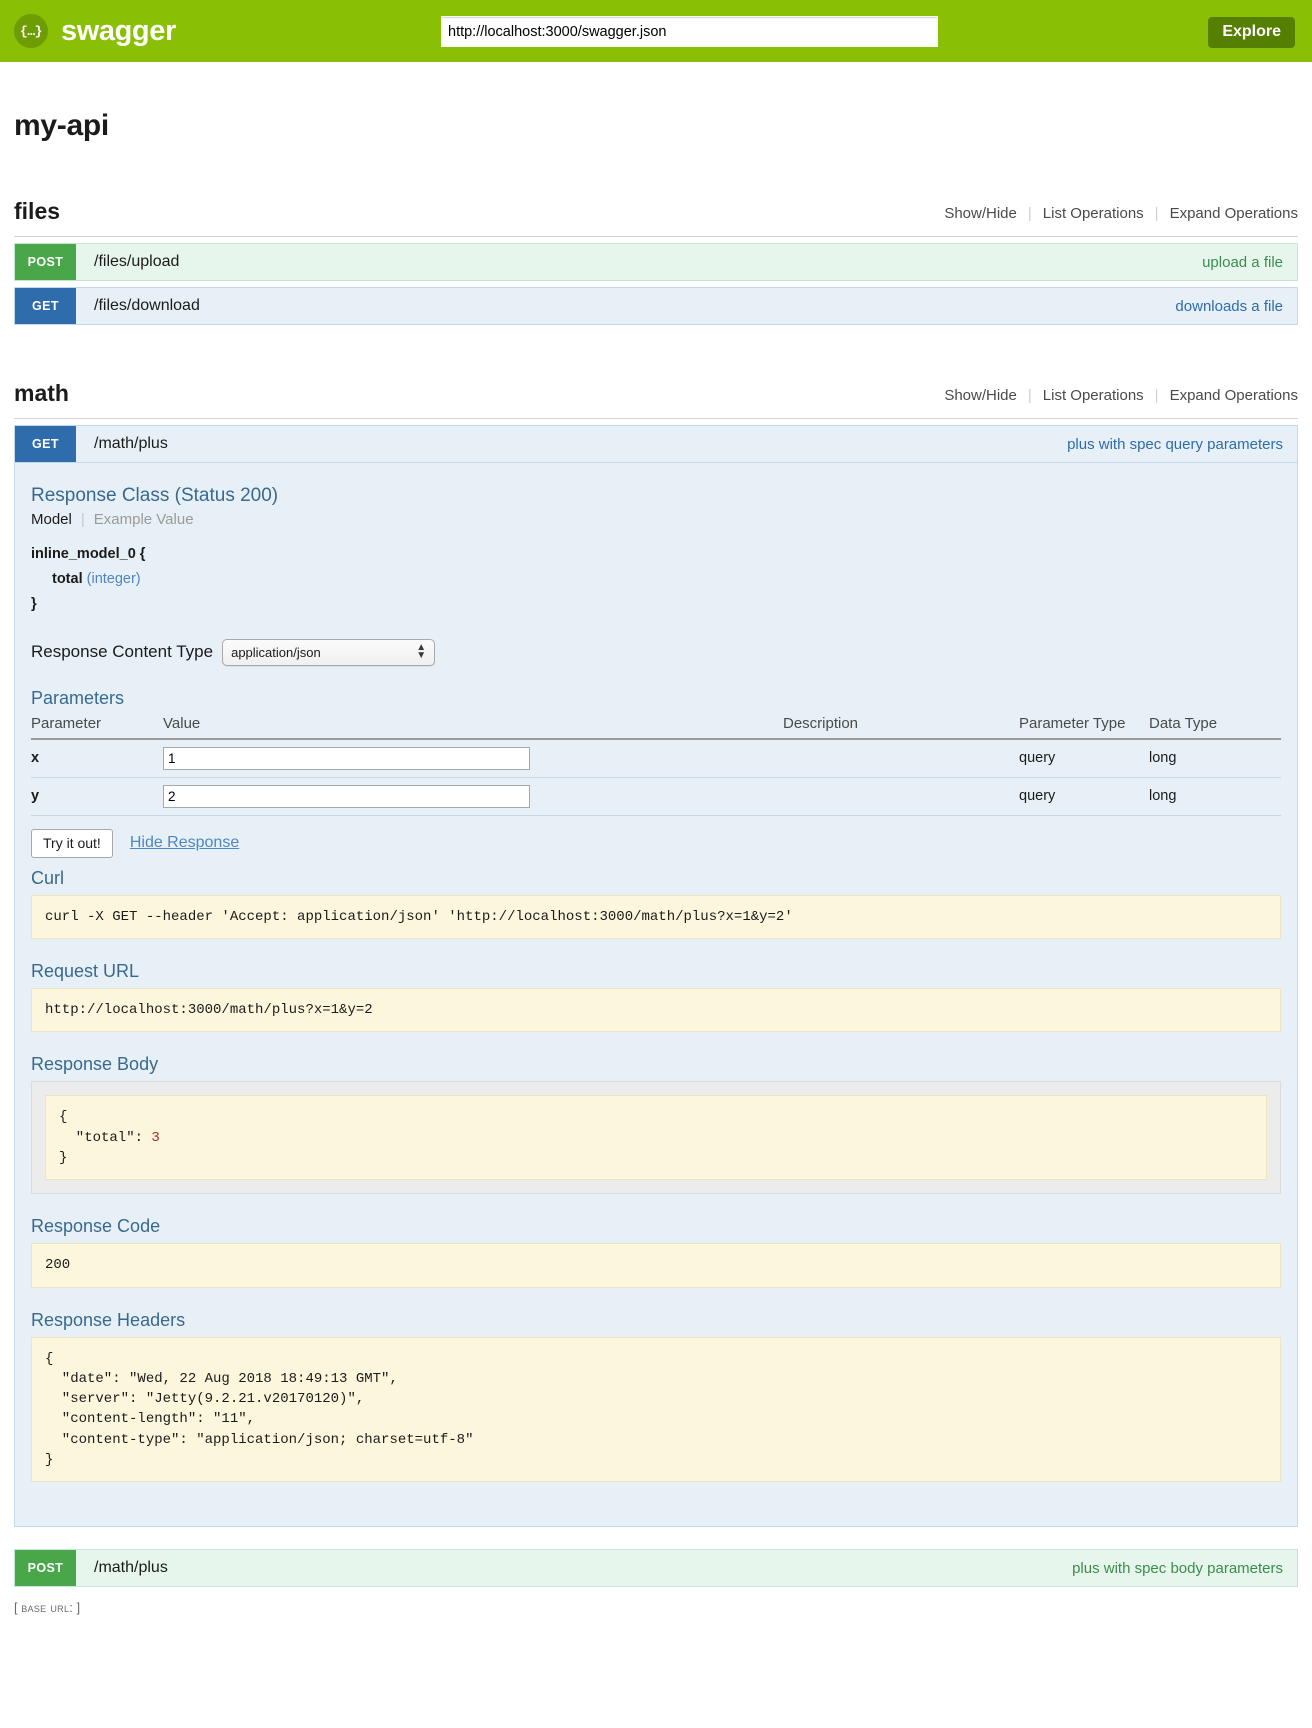 Image resolution: width=1312 pixels, height=1728 pixels. I want to click on list-operations-link-files: List Operations, so click(1093, 213).